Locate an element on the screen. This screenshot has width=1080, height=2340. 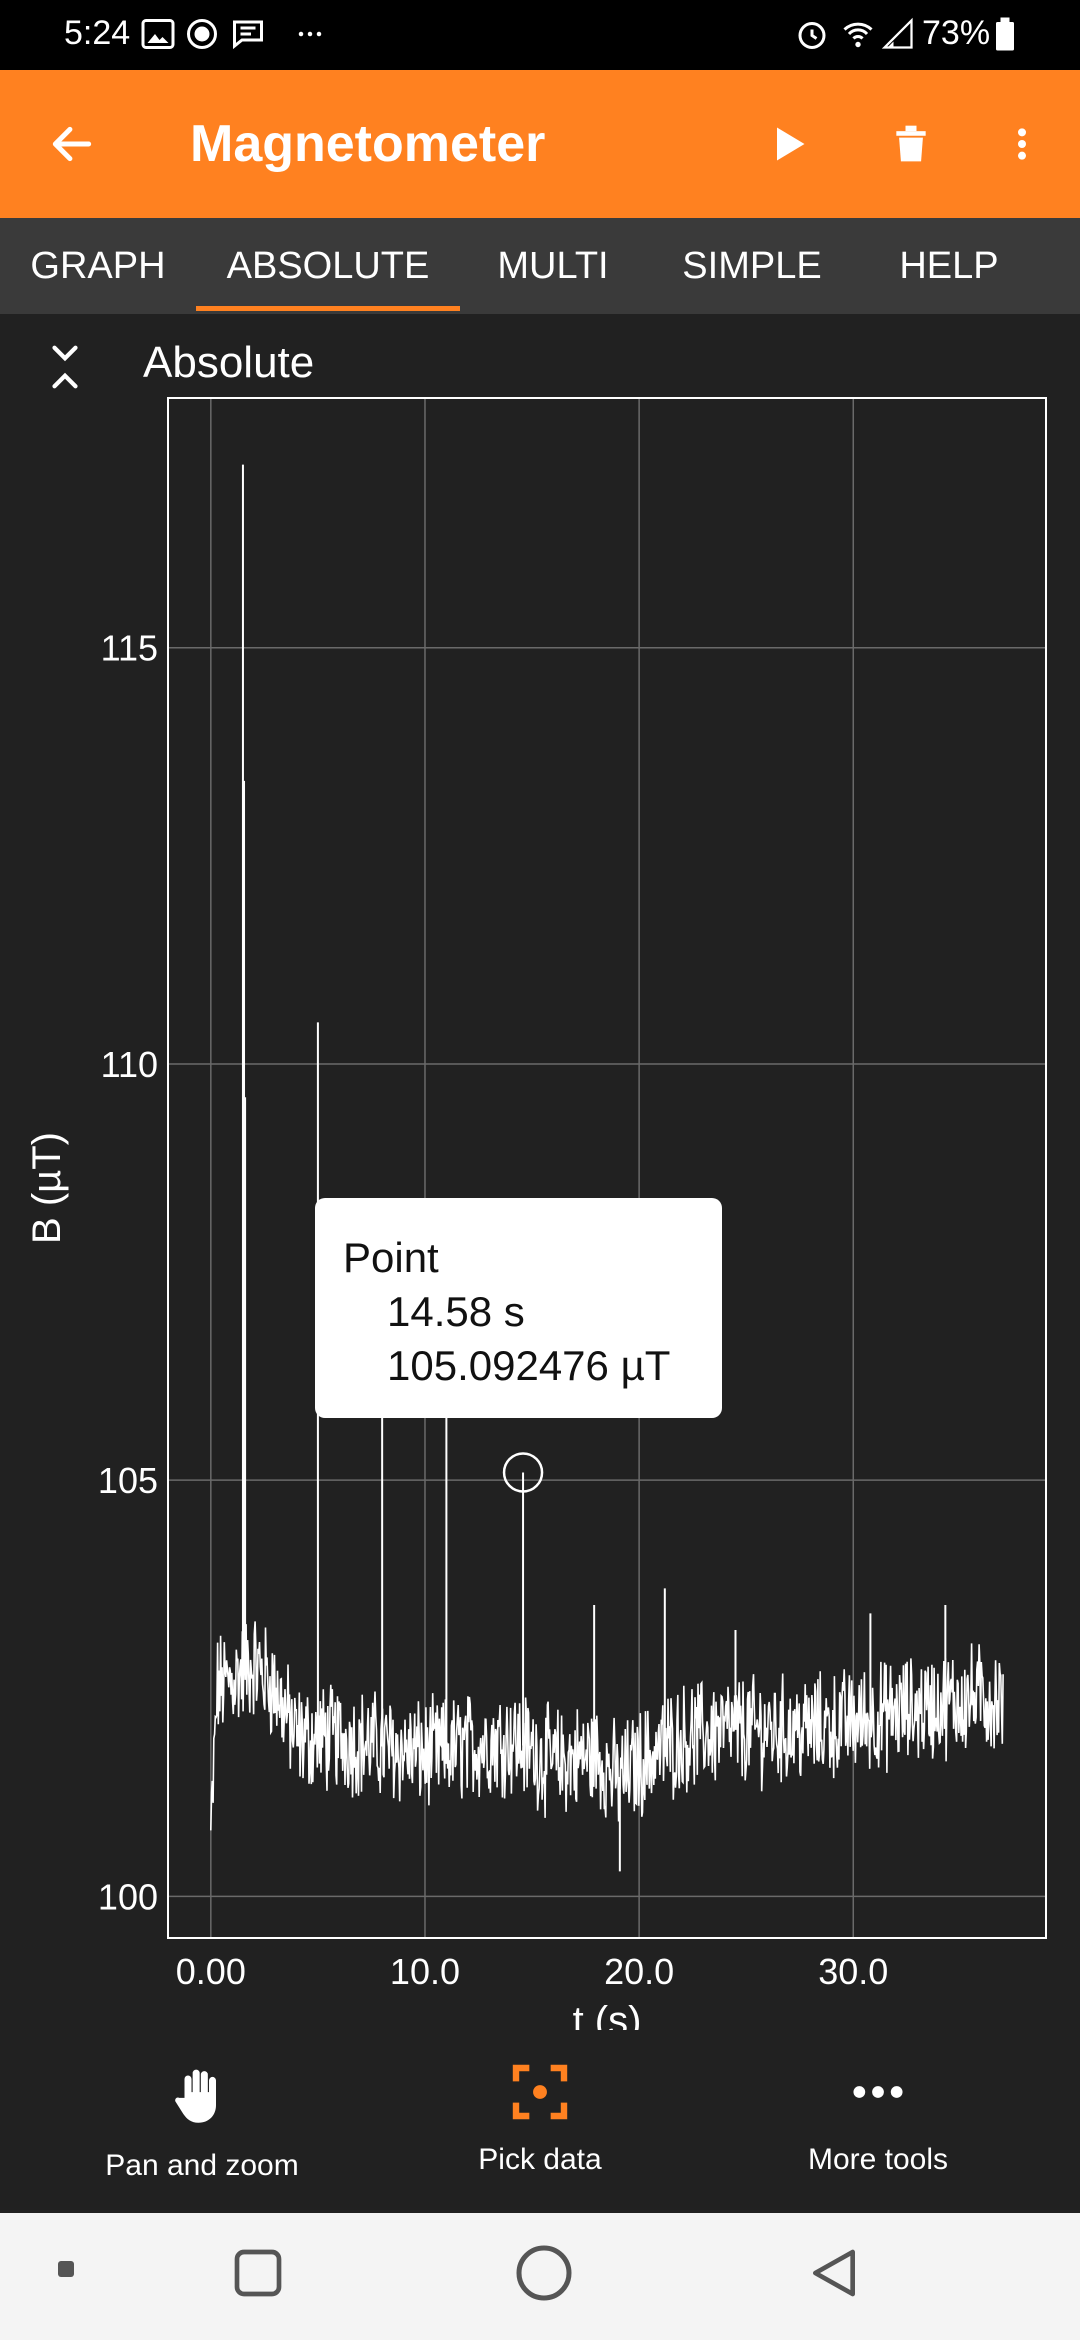
app-bar: Magnetometer is located at coordinates (540, 144).